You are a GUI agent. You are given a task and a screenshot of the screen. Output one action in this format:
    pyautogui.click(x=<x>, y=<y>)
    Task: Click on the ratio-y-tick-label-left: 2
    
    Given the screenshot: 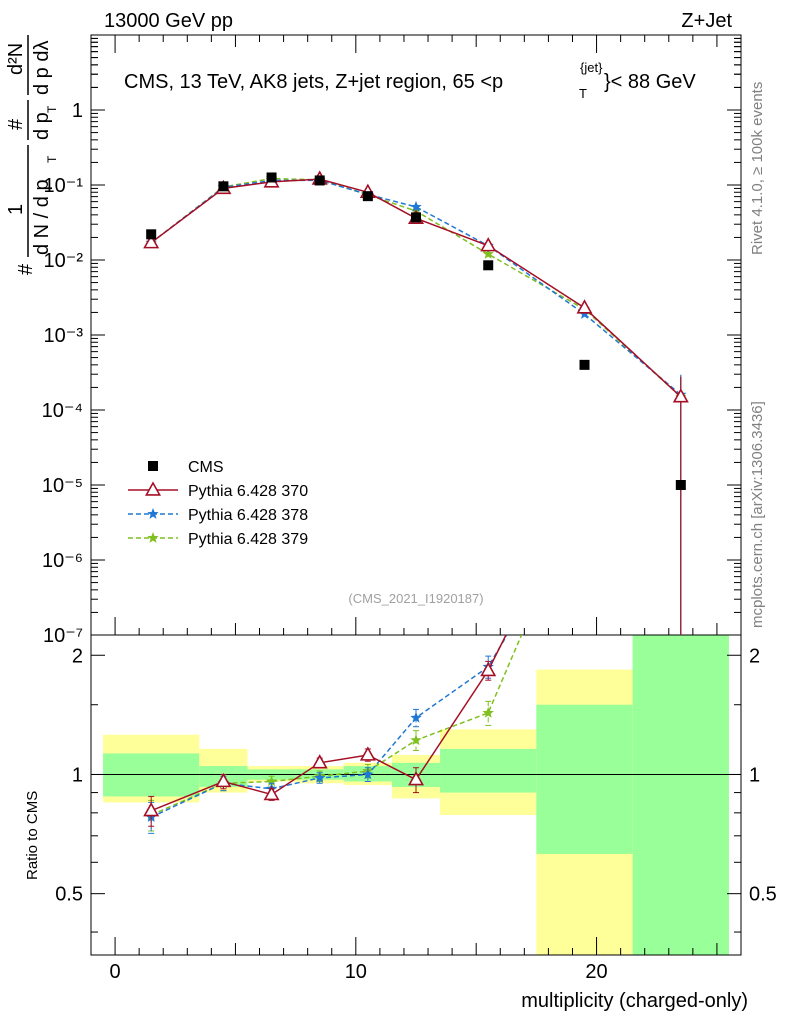 What is the action you would take?
    pyautogui.click(x=77, y=656)
    